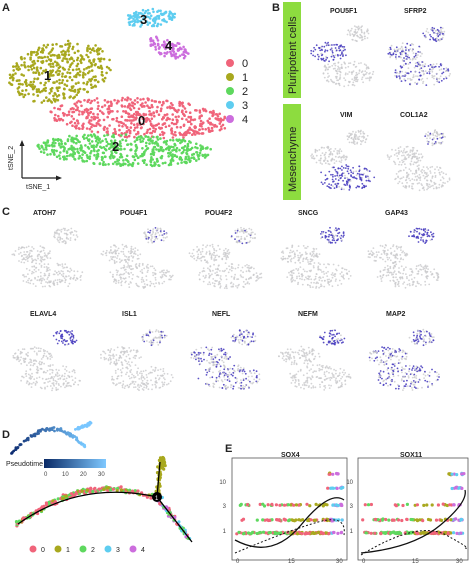 The width and height of the screenshot is (474, 565). What do you see at coordinates (117, 87) in the screenshot?
I see `tsne-plot` at bounding box center [117, 87].